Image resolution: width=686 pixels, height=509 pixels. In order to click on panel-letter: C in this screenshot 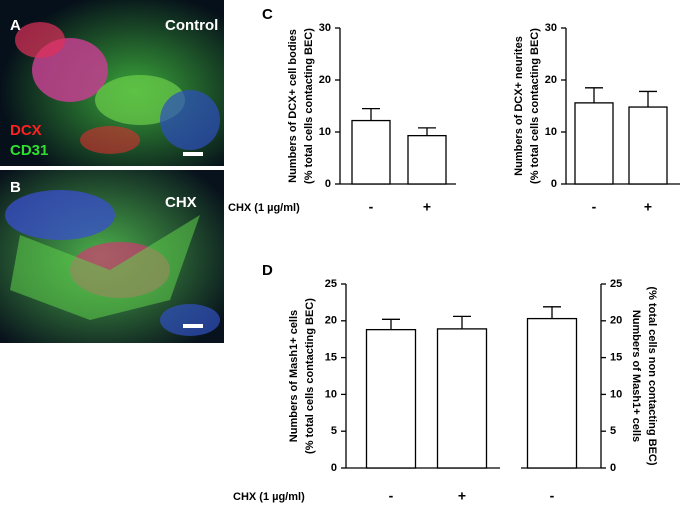, I will do `click(267, 14)`.